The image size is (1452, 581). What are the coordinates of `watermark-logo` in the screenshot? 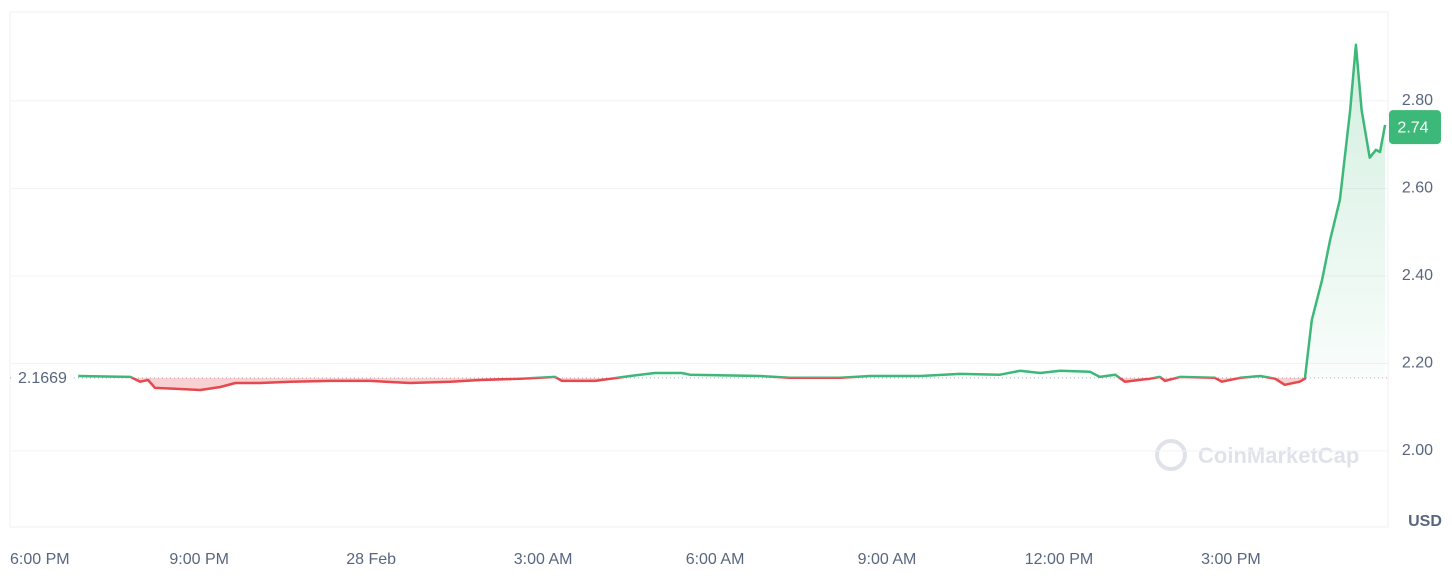 It's located at (1171, 455).